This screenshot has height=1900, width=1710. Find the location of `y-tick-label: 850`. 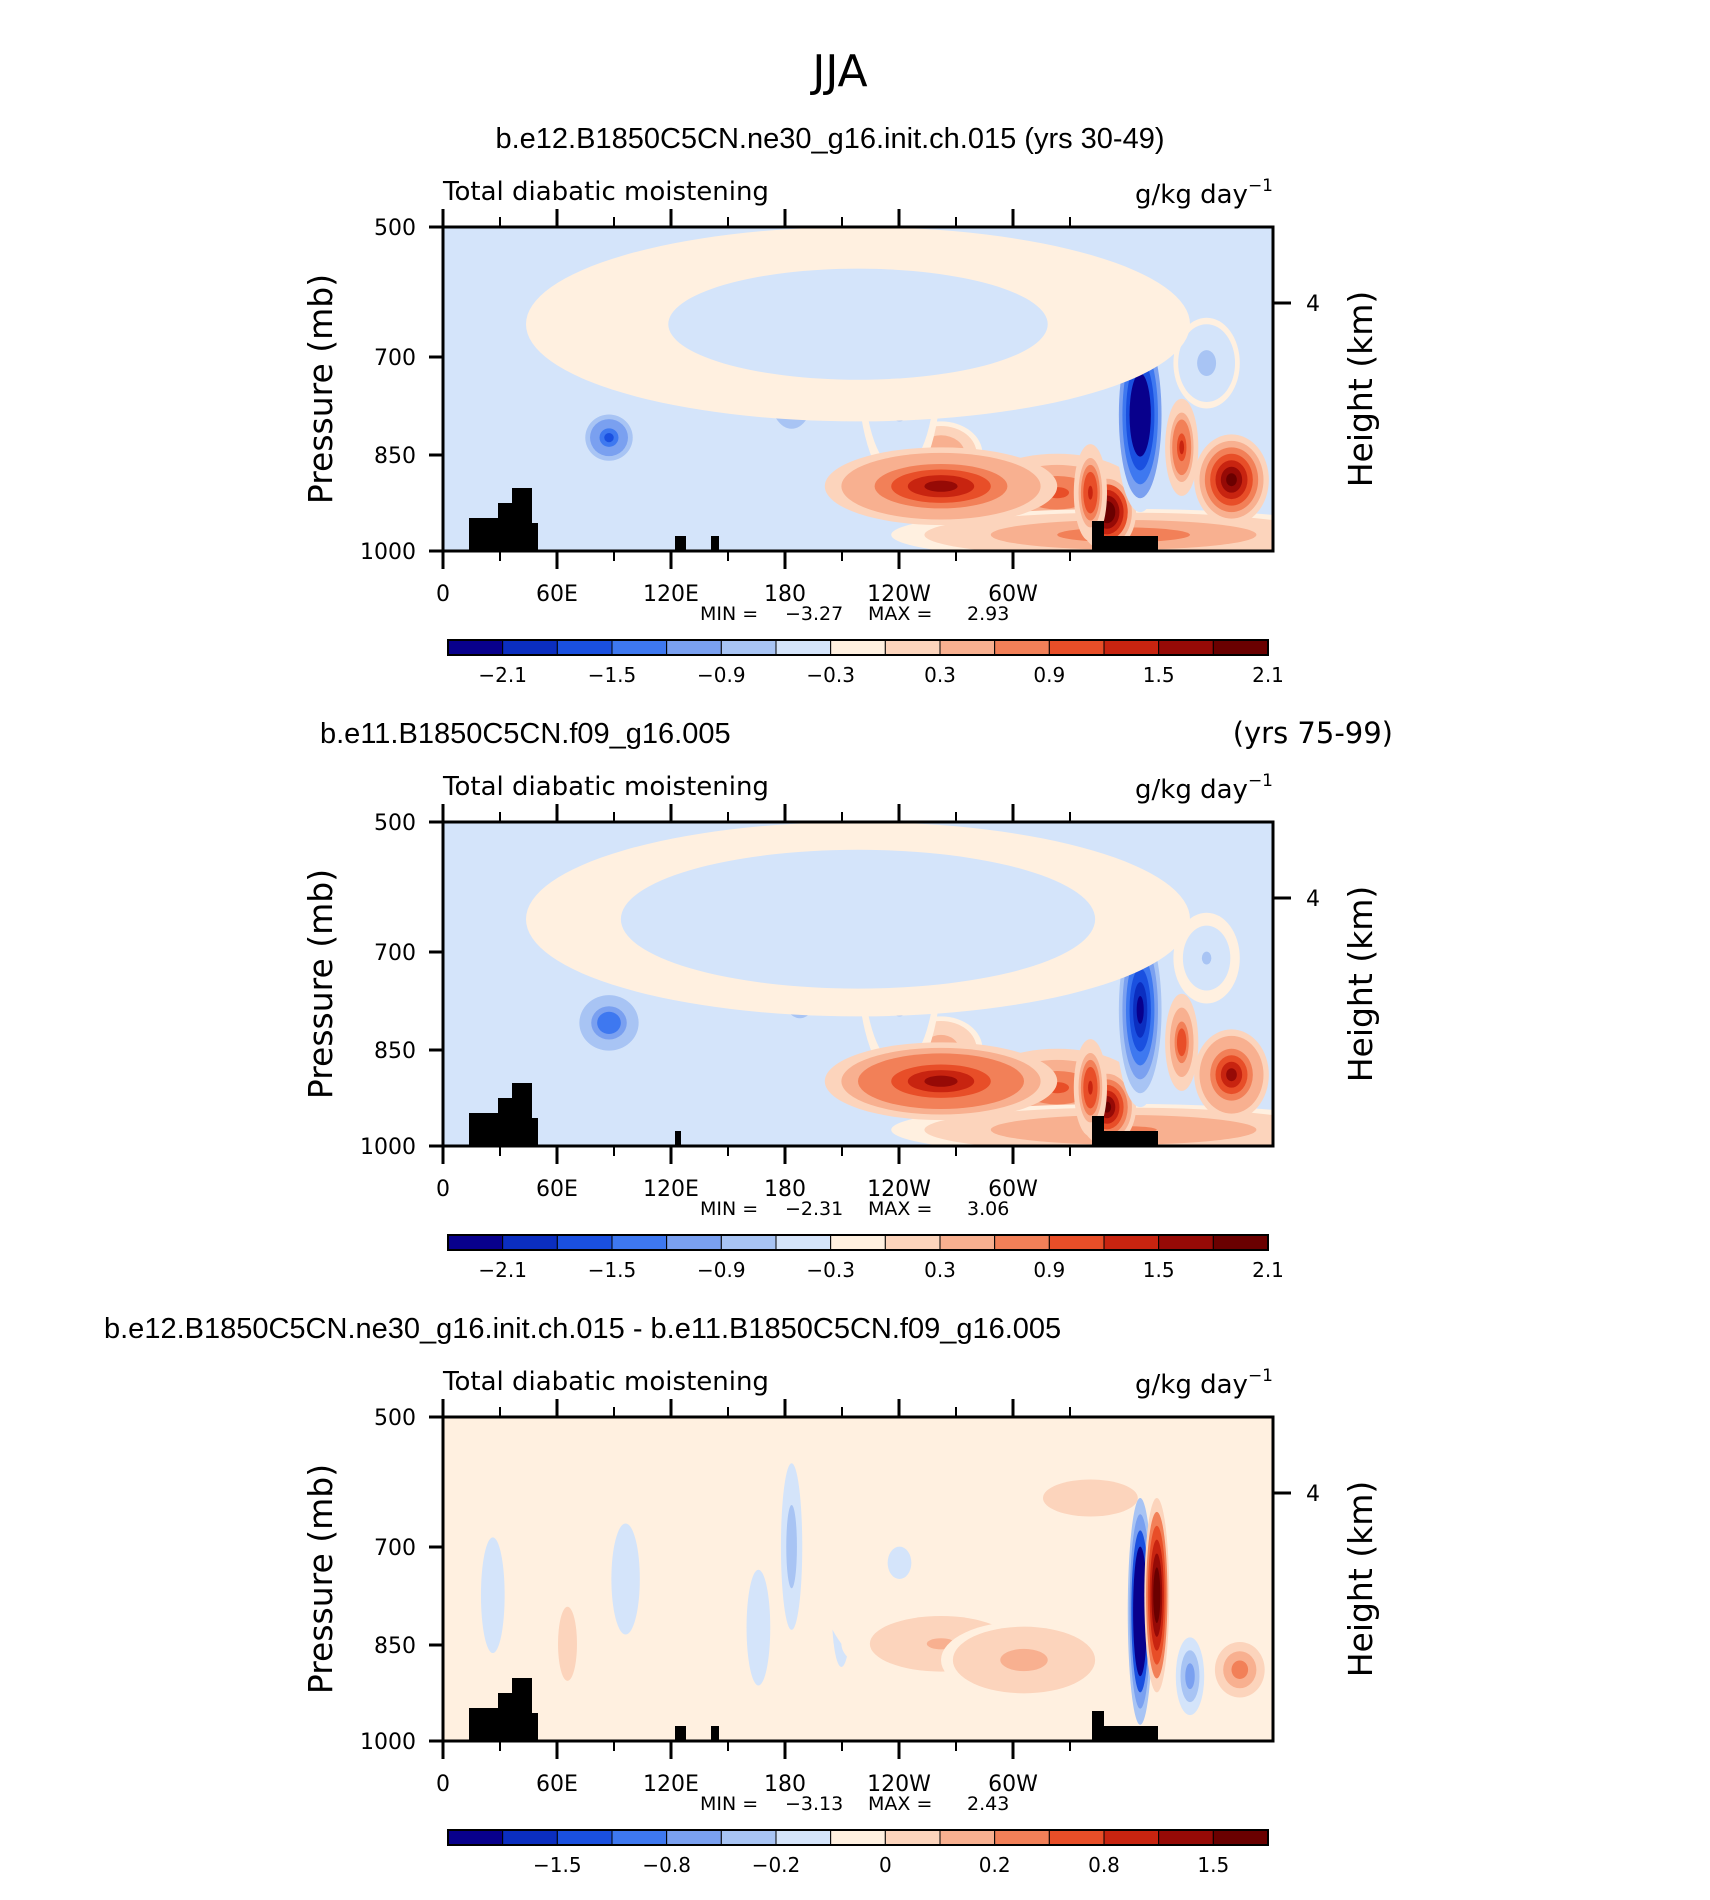

y-tick-label: 850 is located at coordinates (395, 456).